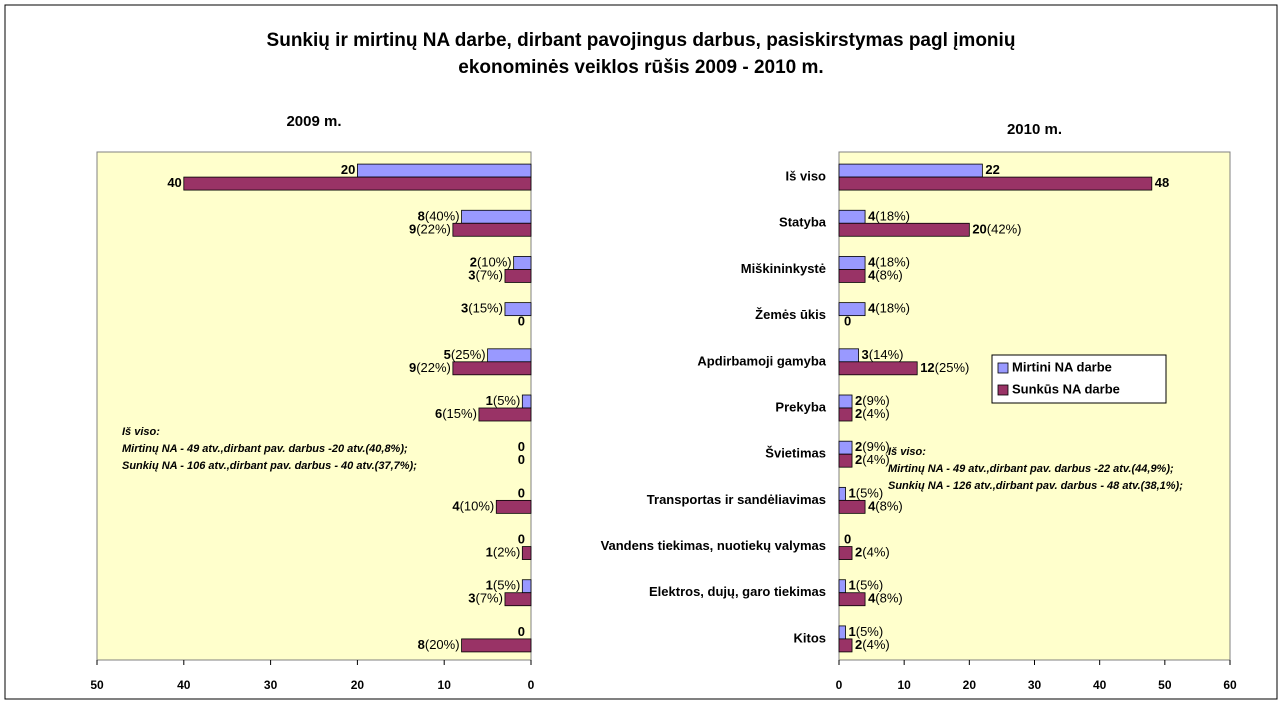  Describe the element at coordinates (348, 170) in the screenshot. I see `data-label: 20` at that location.